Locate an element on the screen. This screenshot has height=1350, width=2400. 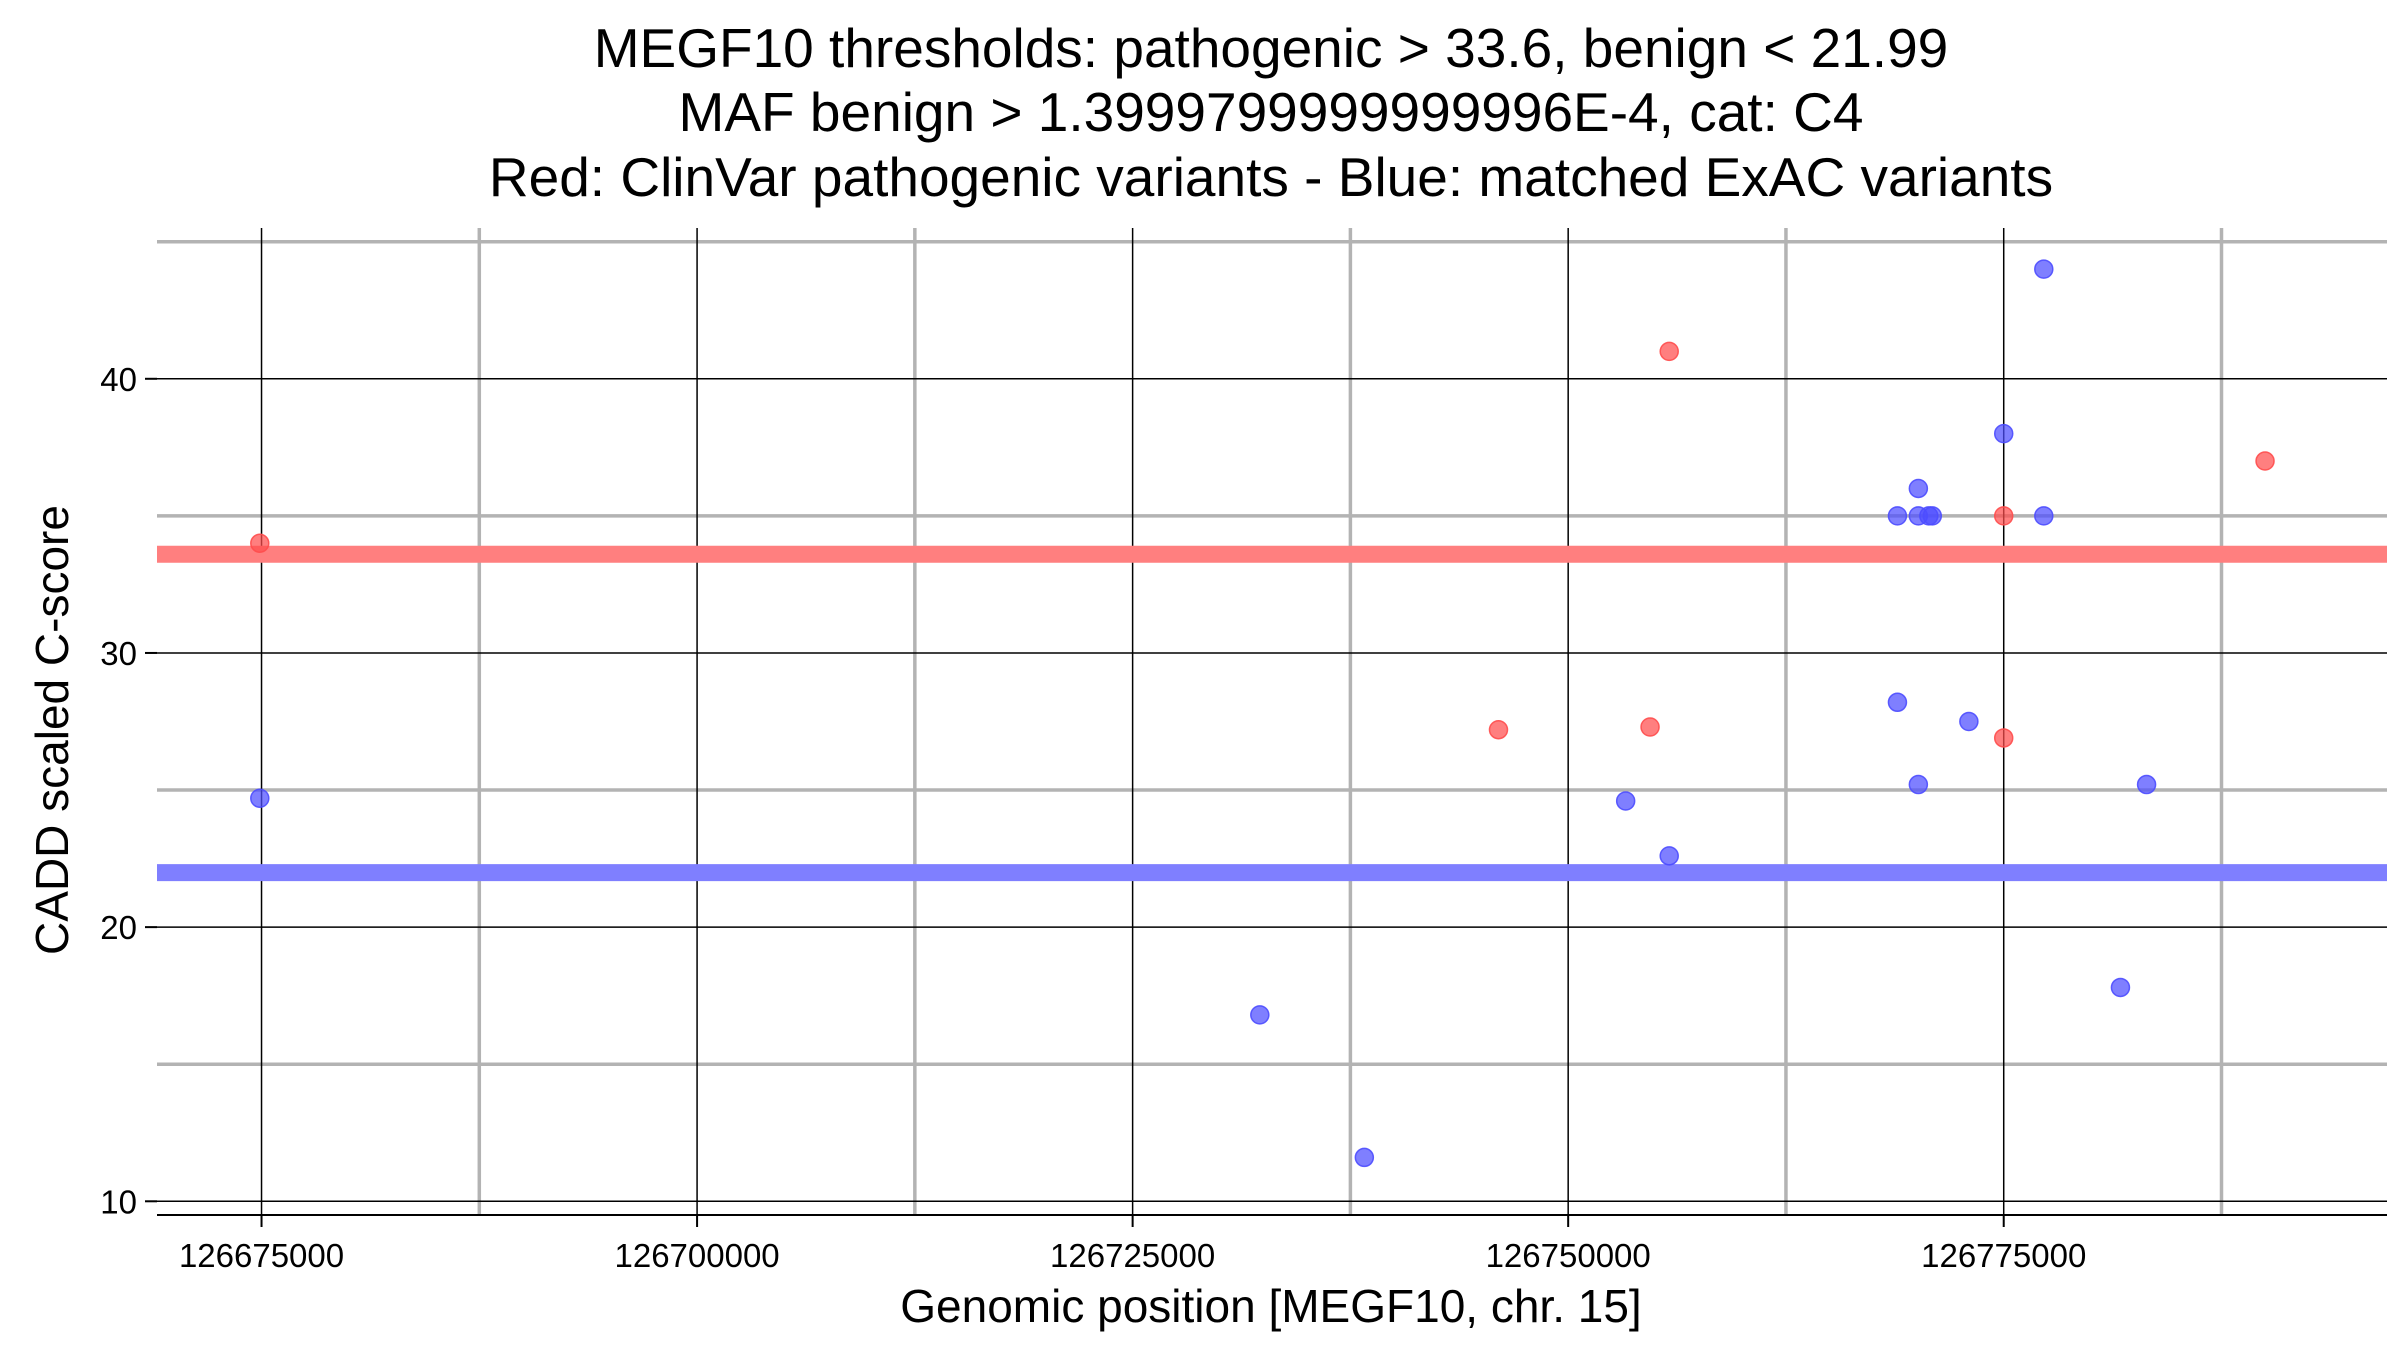
x-tick-label: 126775000 is located at coordinates (2003, 1255).